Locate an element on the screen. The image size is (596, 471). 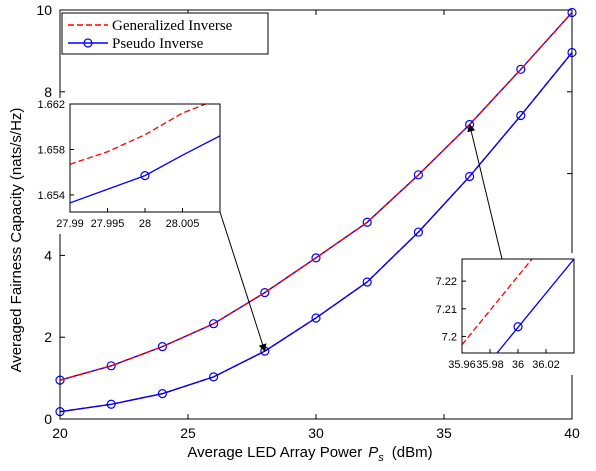
x-tick-label: 35 is located at coordinates (444, 433).